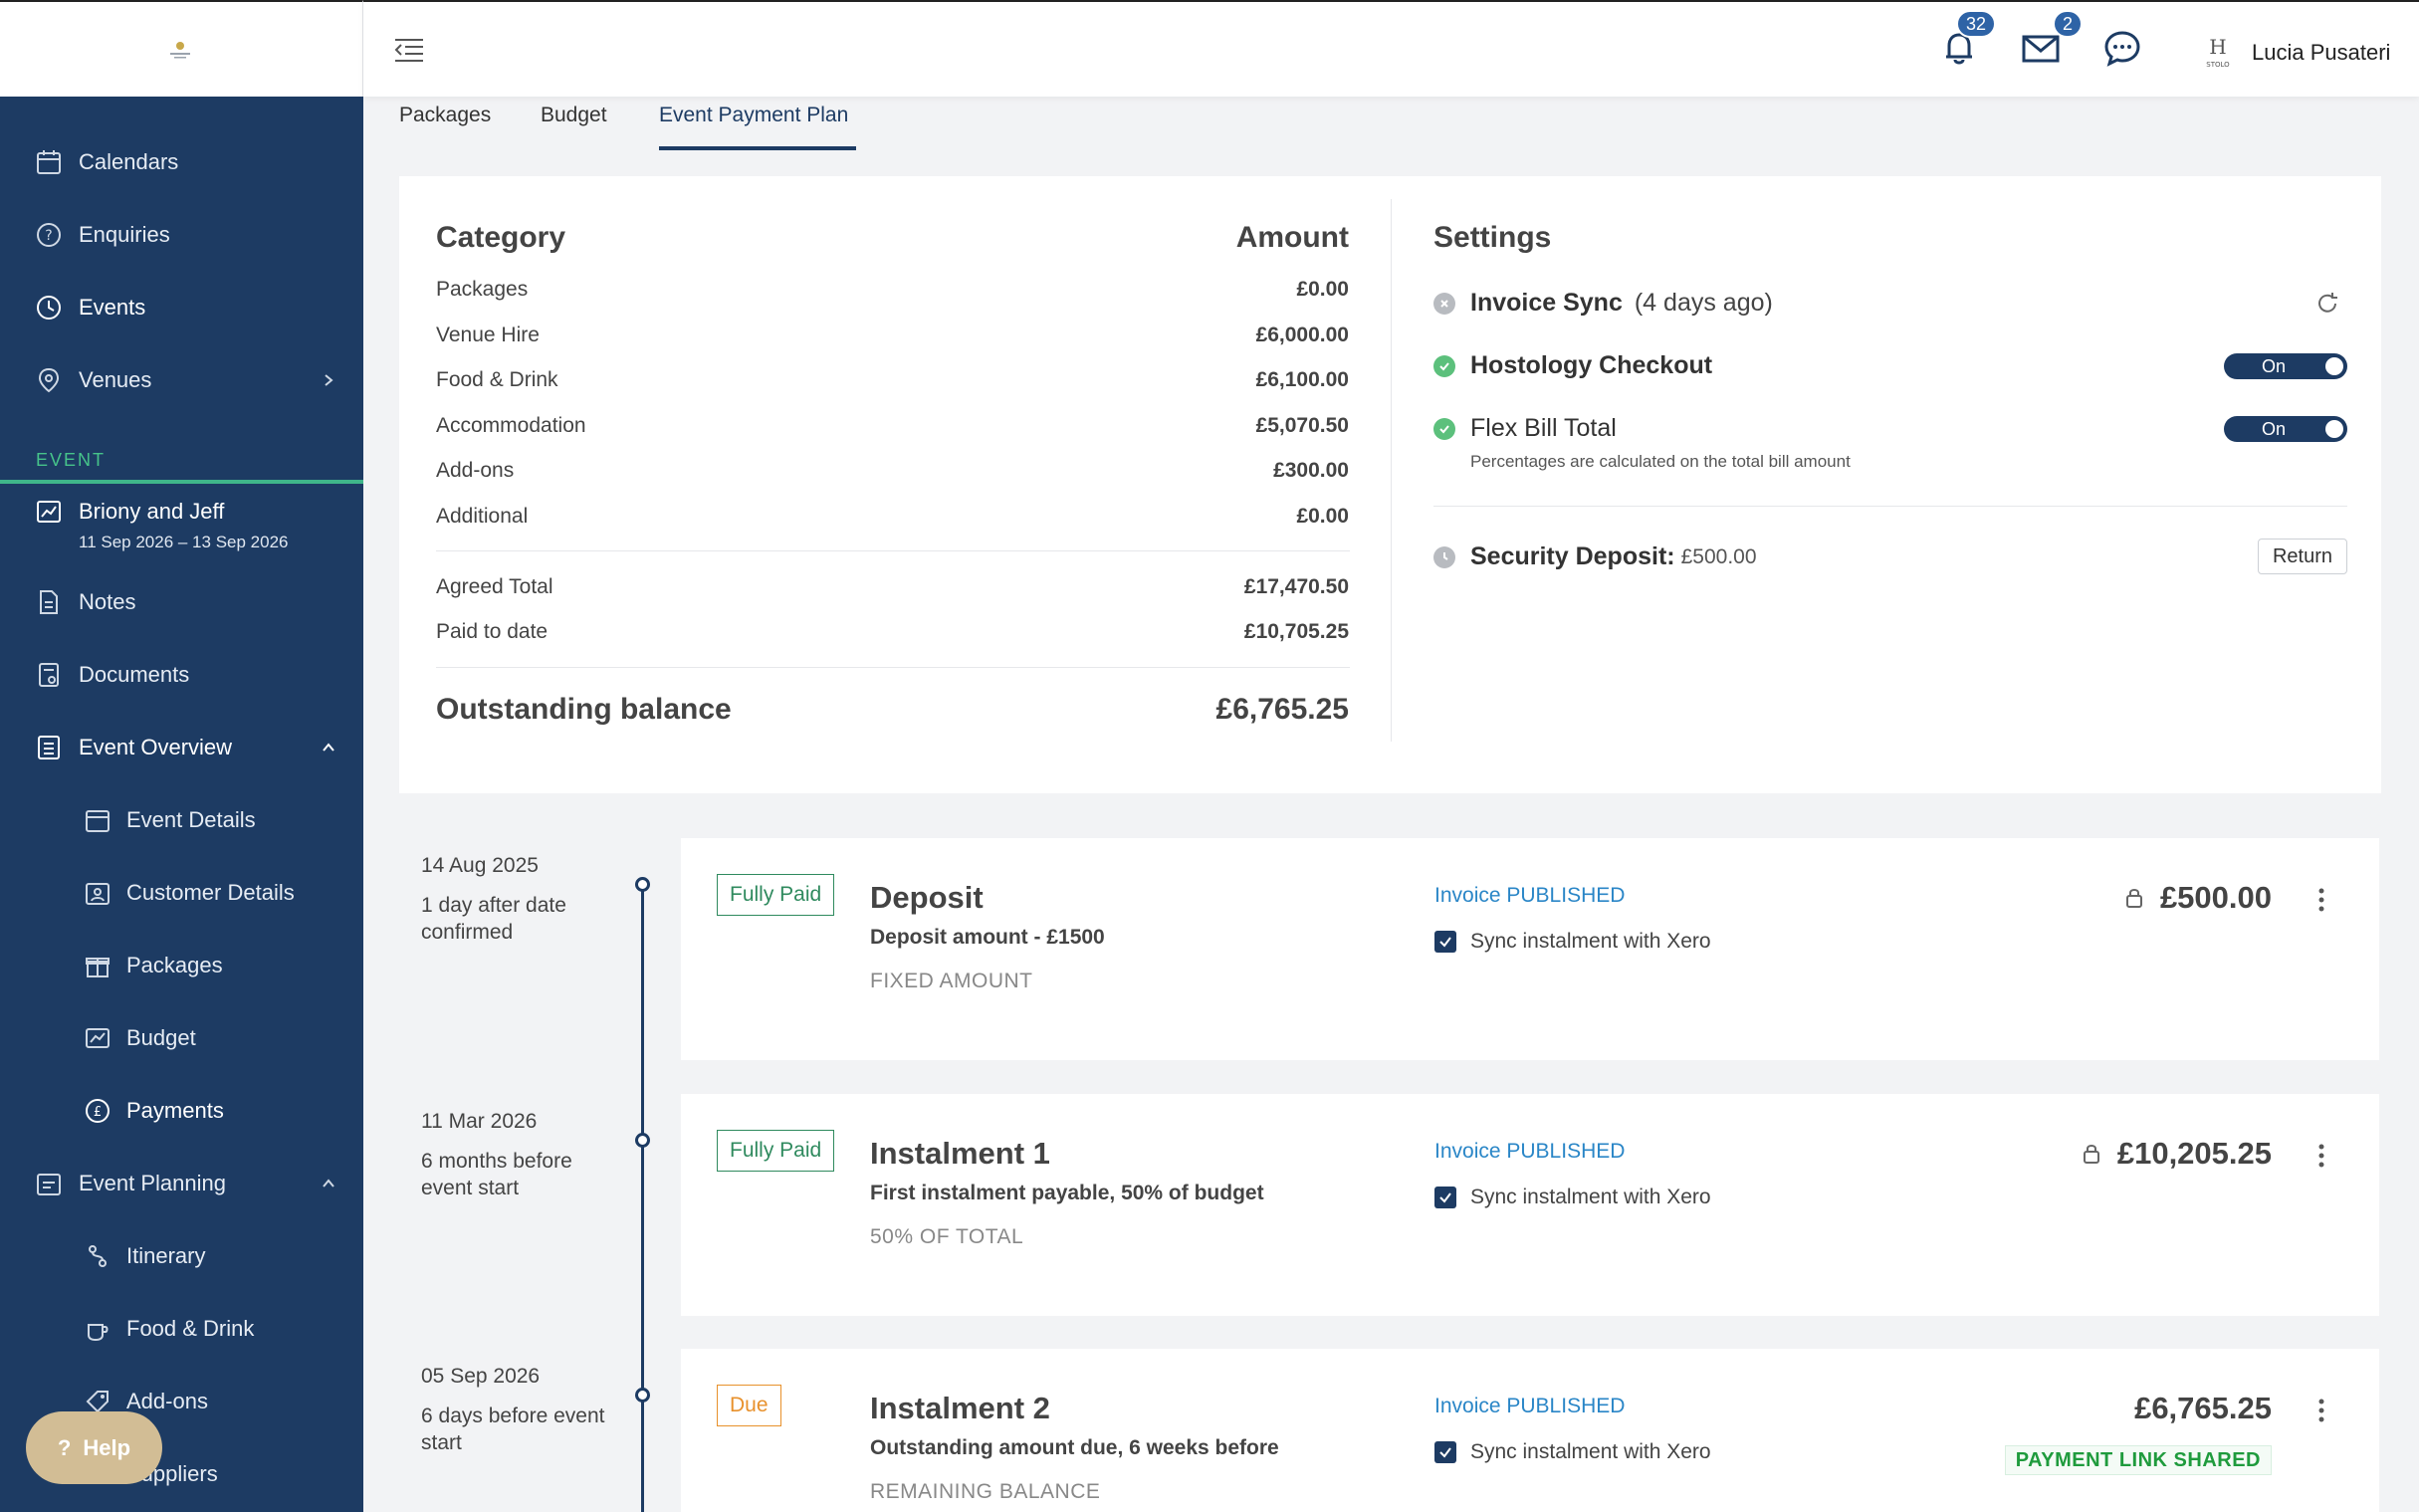 The image size is (2419, 1512). Describe the element at coordinates (642, 1198) in the screenshot. I see `timeline-line` at that location.